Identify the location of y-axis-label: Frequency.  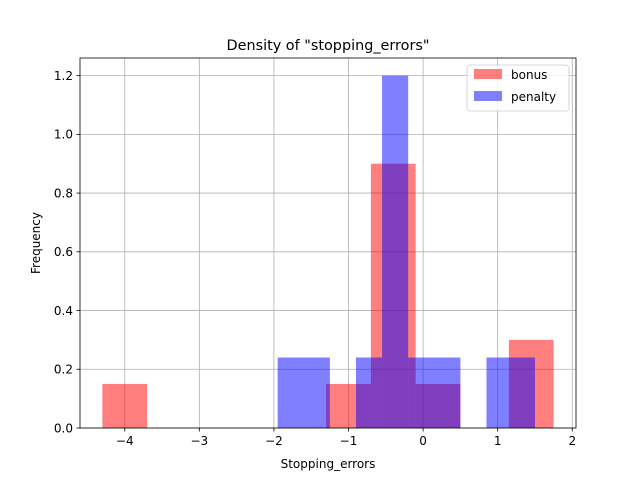
(36, 243).